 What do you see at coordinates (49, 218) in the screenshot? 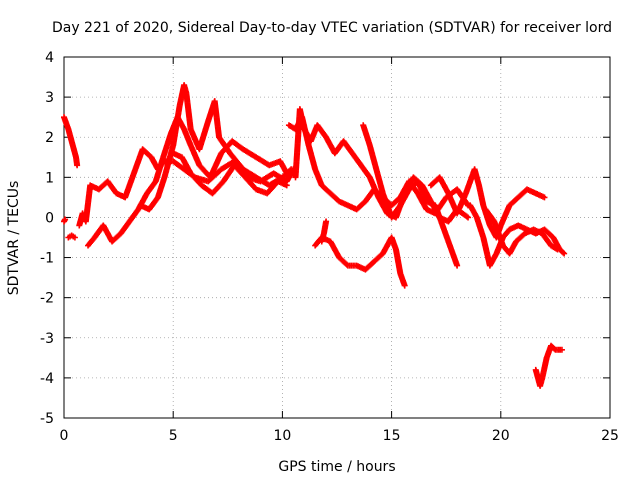
I see `y-tick-label: 0` at bounding box center [49, 218].